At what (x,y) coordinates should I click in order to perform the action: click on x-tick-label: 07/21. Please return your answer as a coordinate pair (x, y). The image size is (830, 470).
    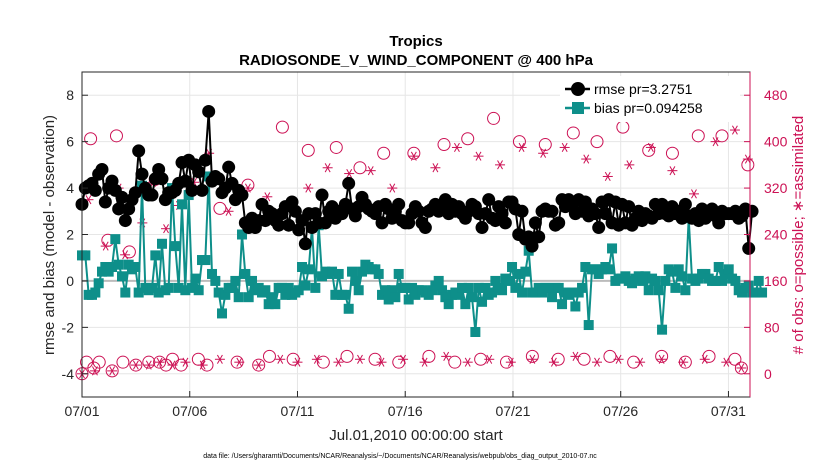
    Looking at the image, I should click on (512, 411).